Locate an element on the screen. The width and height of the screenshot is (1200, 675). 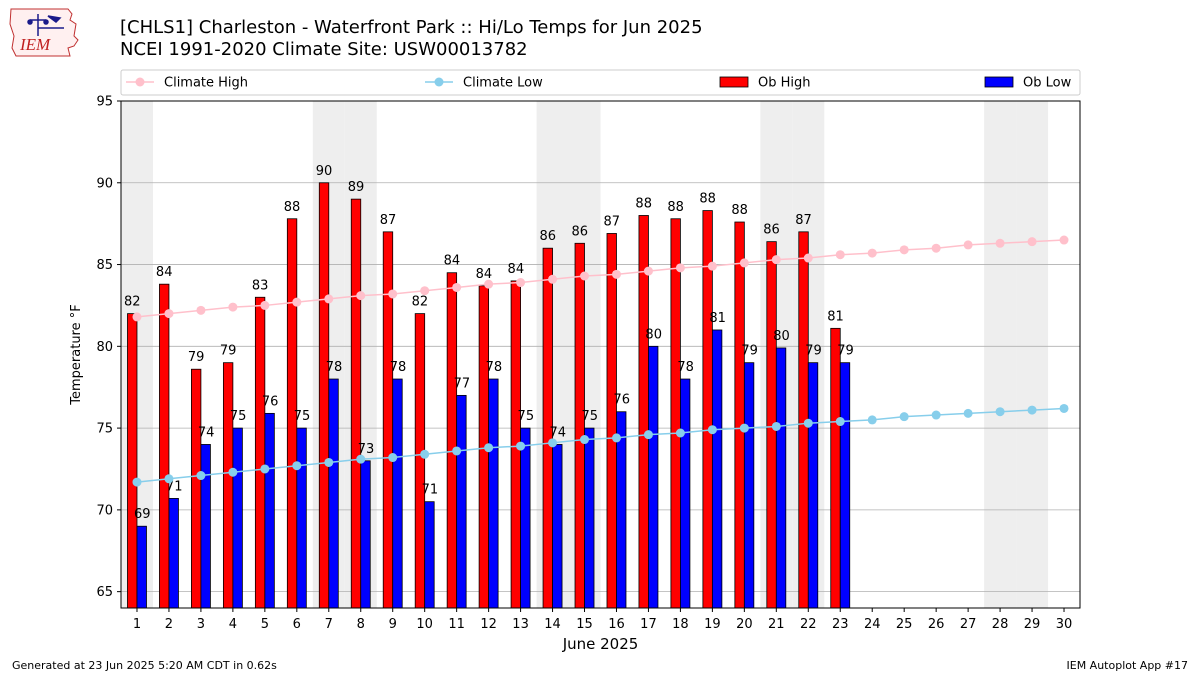
xtick-label: 8 is located at coordinates (361, 624).